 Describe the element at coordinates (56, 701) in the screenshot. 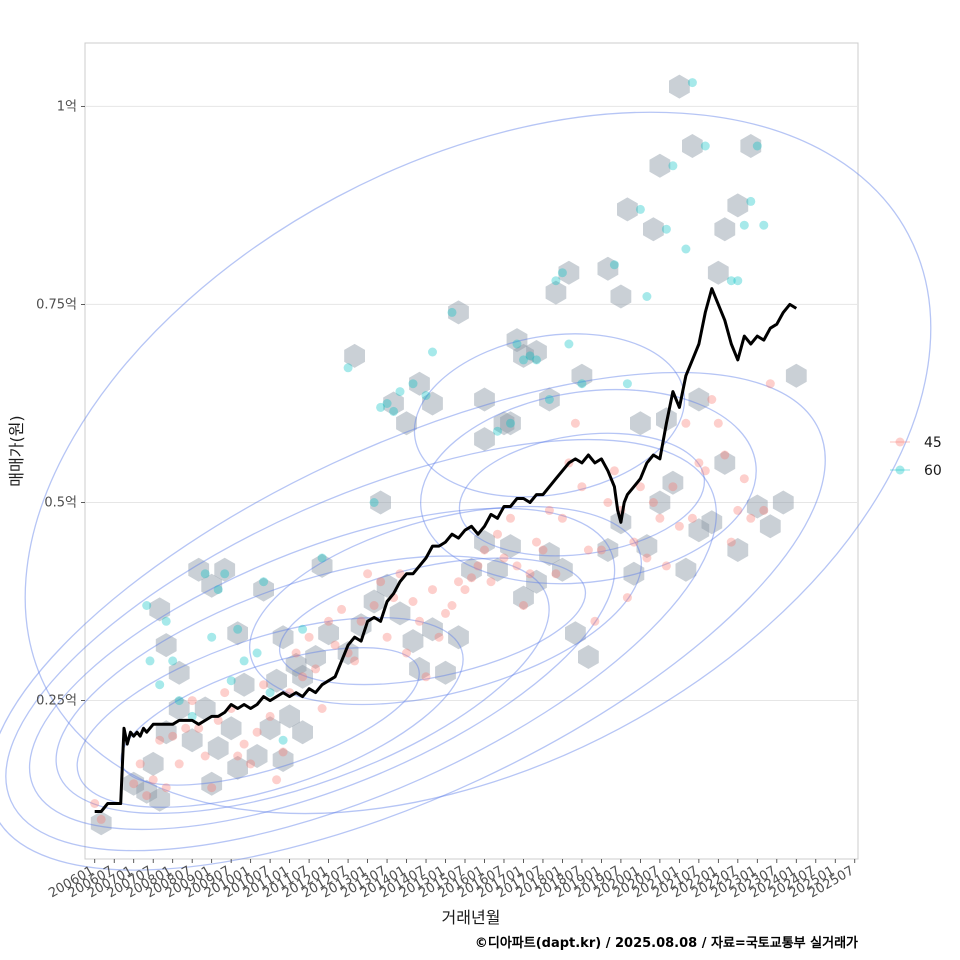

I see `y-tick-label: 0.25억` at that location.